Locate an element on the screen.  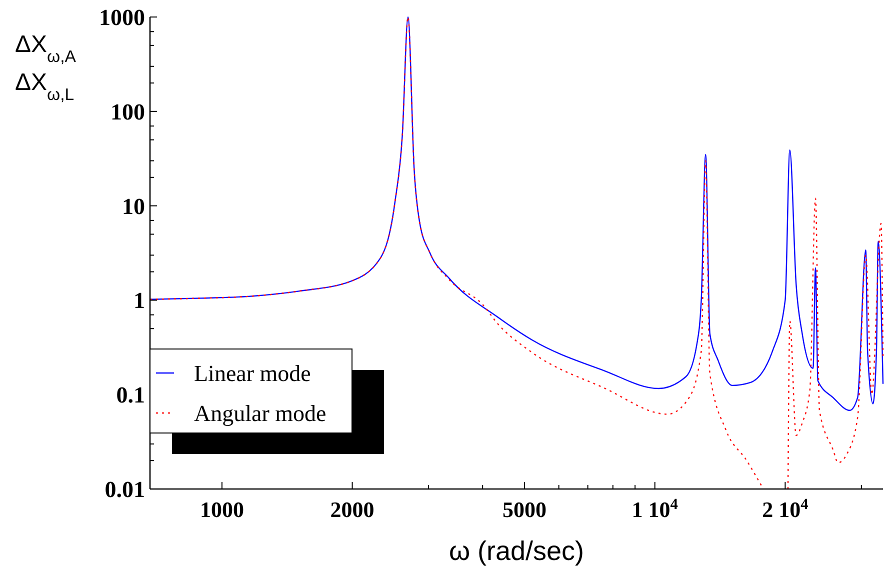
y-tick-label: 1 is located at coordinates (139, 301).